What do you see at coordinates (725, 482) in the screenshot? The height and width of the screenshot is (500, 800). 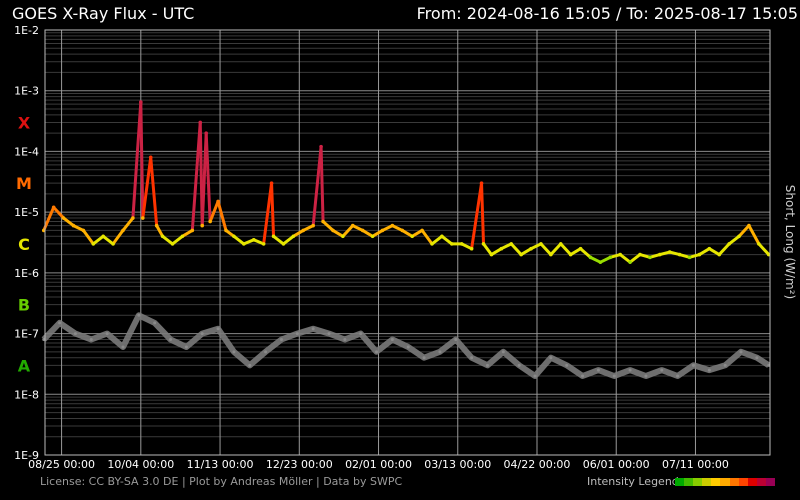 I see `intensity-legend-swatches` at bounding box center [725, 482].